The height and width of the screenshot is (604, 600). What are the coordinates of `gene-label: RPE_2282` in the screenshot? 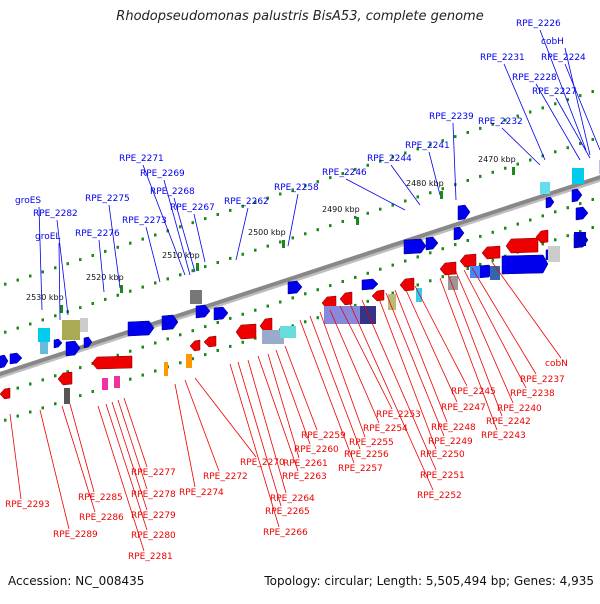 It's located at (55, 214).